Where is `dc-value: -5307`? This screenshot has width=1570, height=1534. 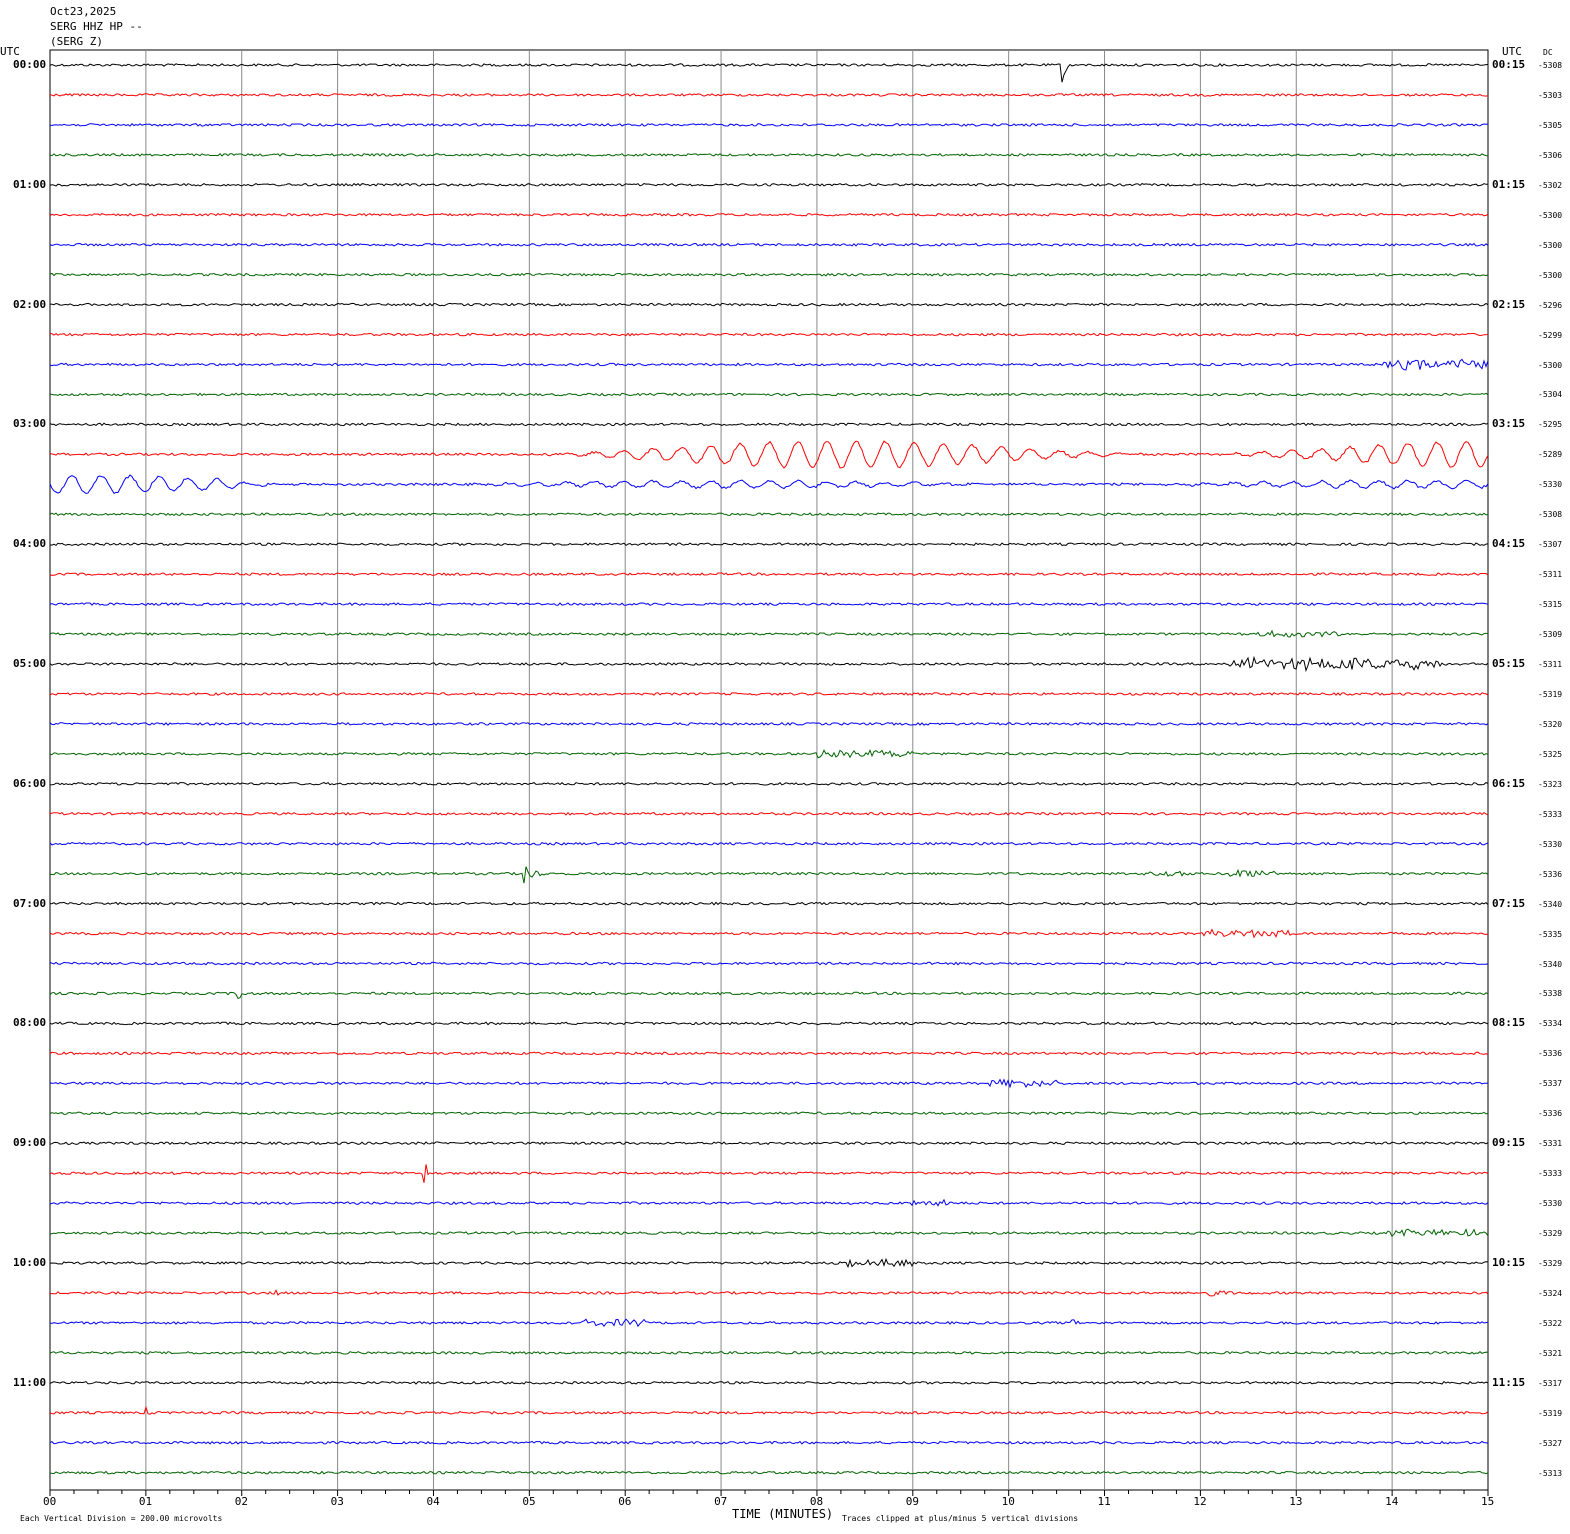
dc-value: -5307 is located at coordinates (1550, 545).